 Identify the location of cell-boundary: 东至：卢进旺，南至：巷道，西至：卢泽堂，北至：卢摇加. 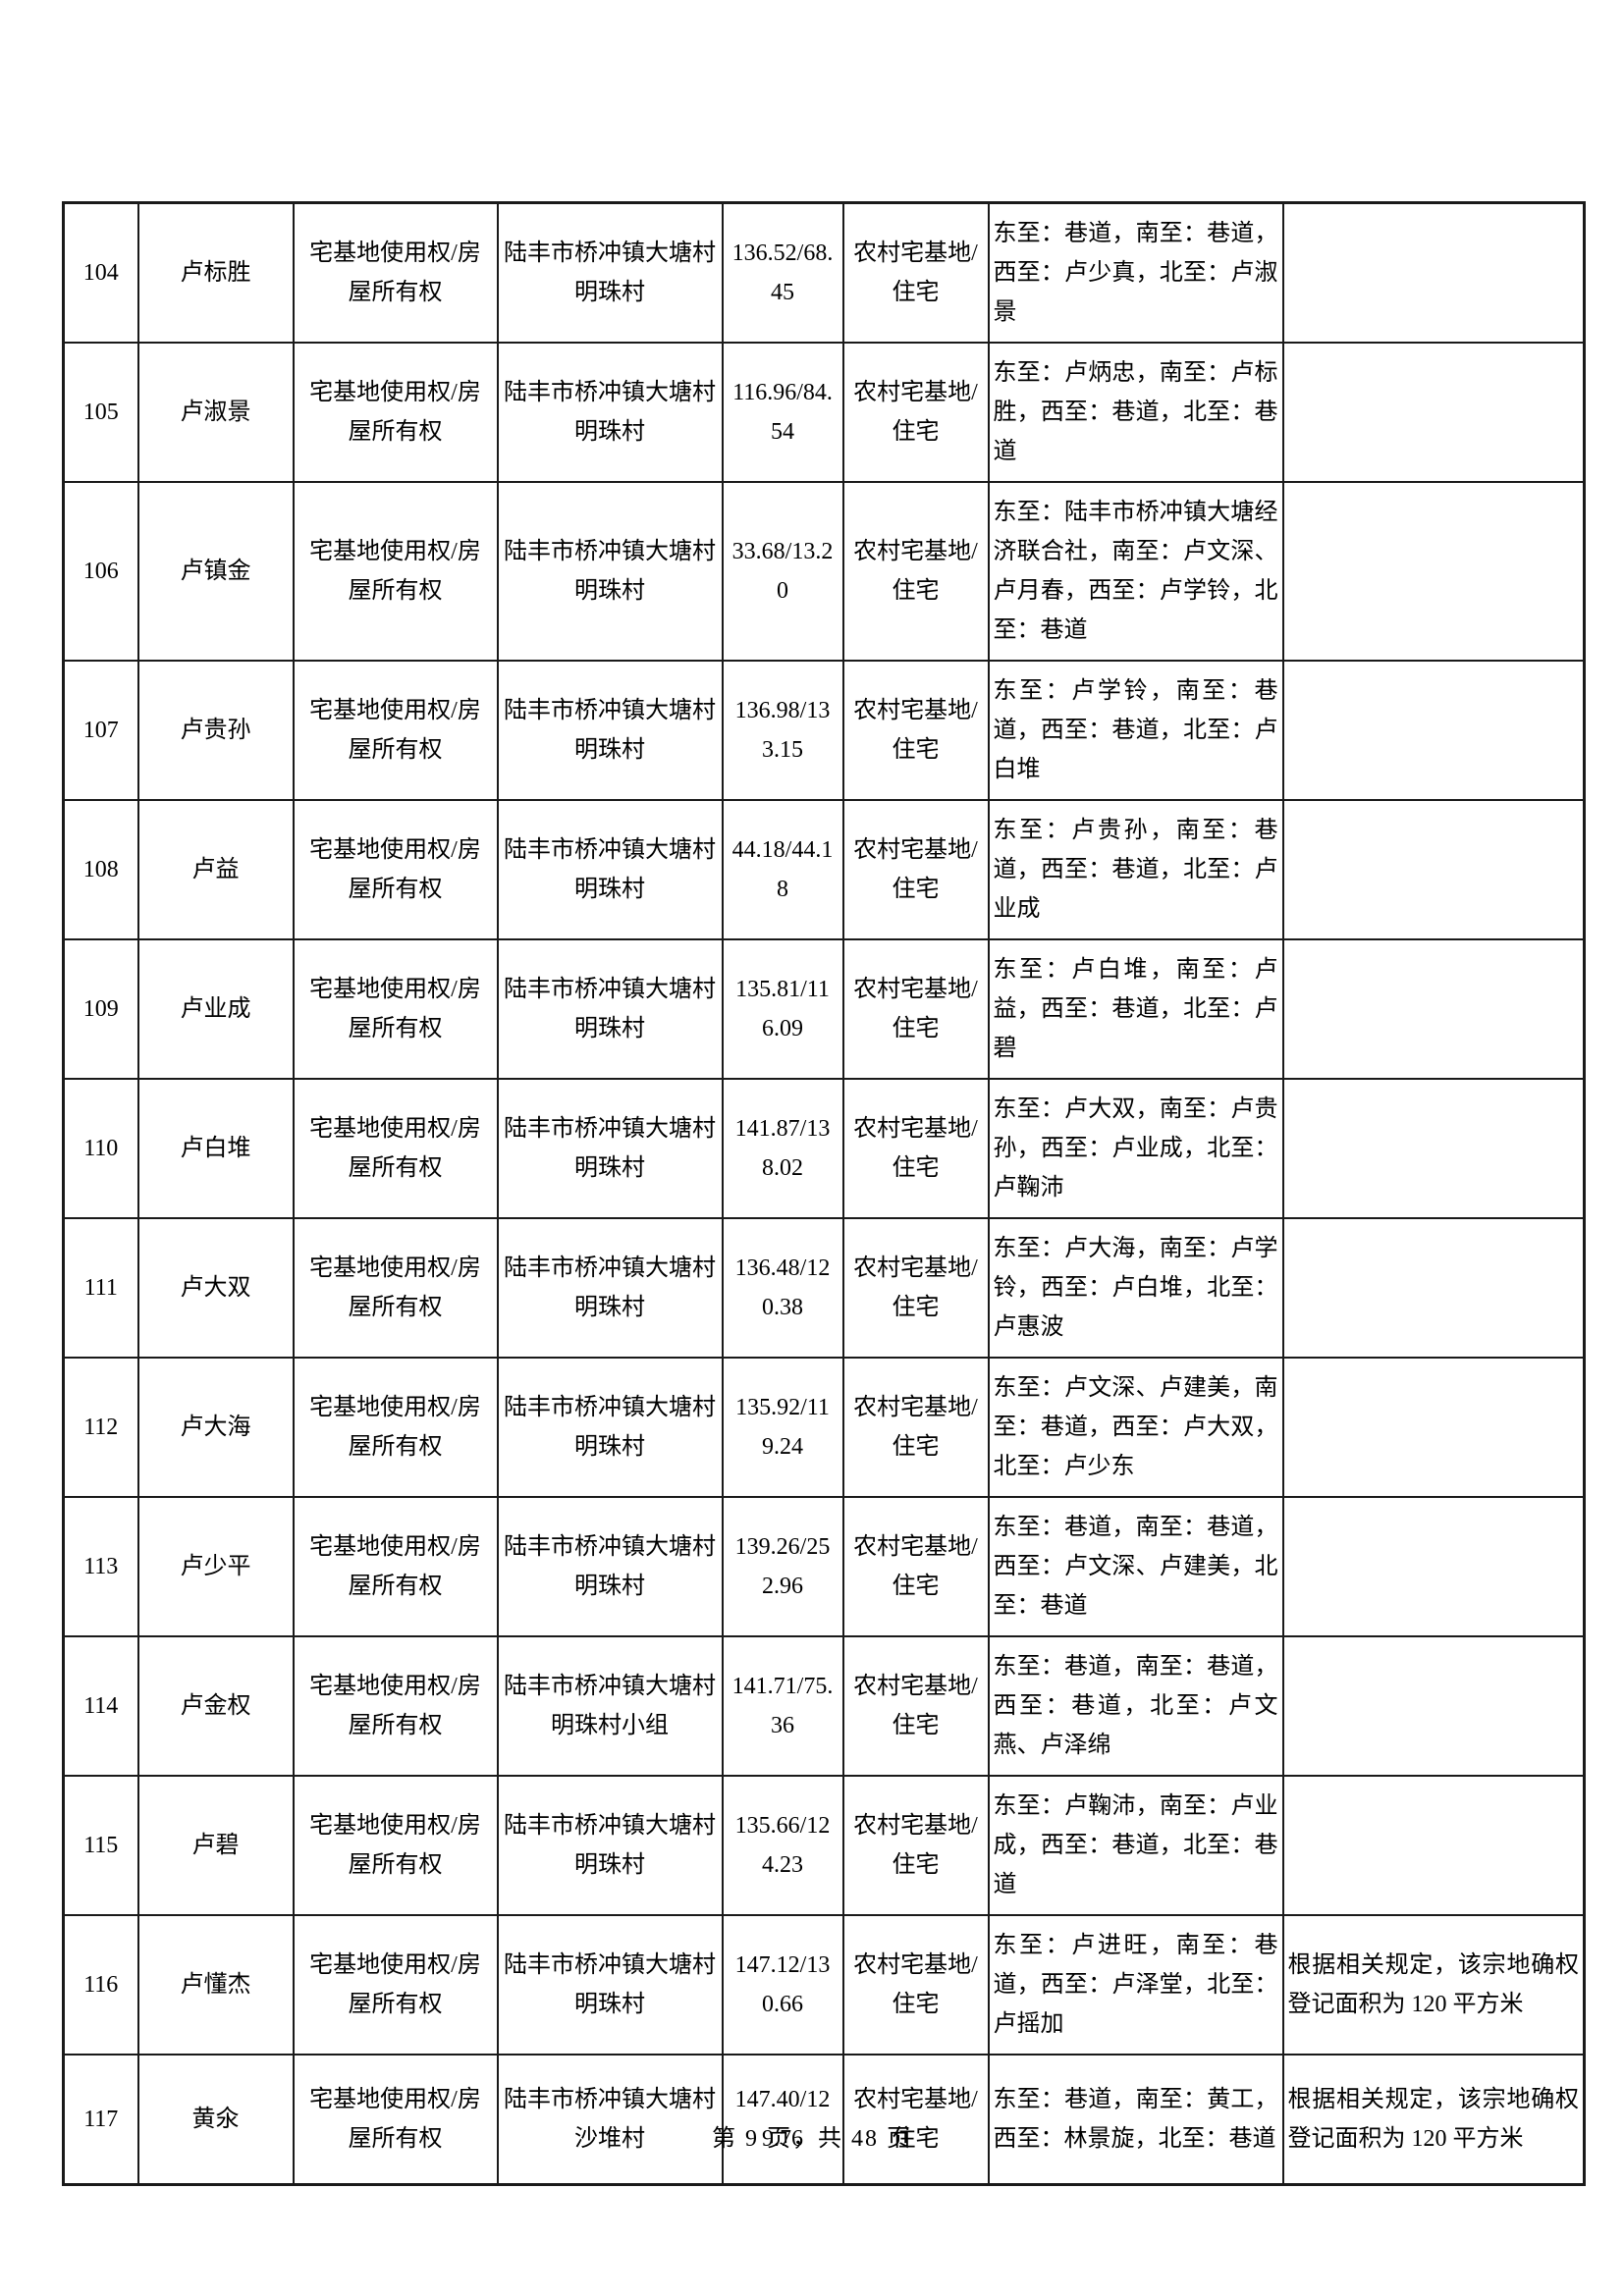
(1135, 1985).